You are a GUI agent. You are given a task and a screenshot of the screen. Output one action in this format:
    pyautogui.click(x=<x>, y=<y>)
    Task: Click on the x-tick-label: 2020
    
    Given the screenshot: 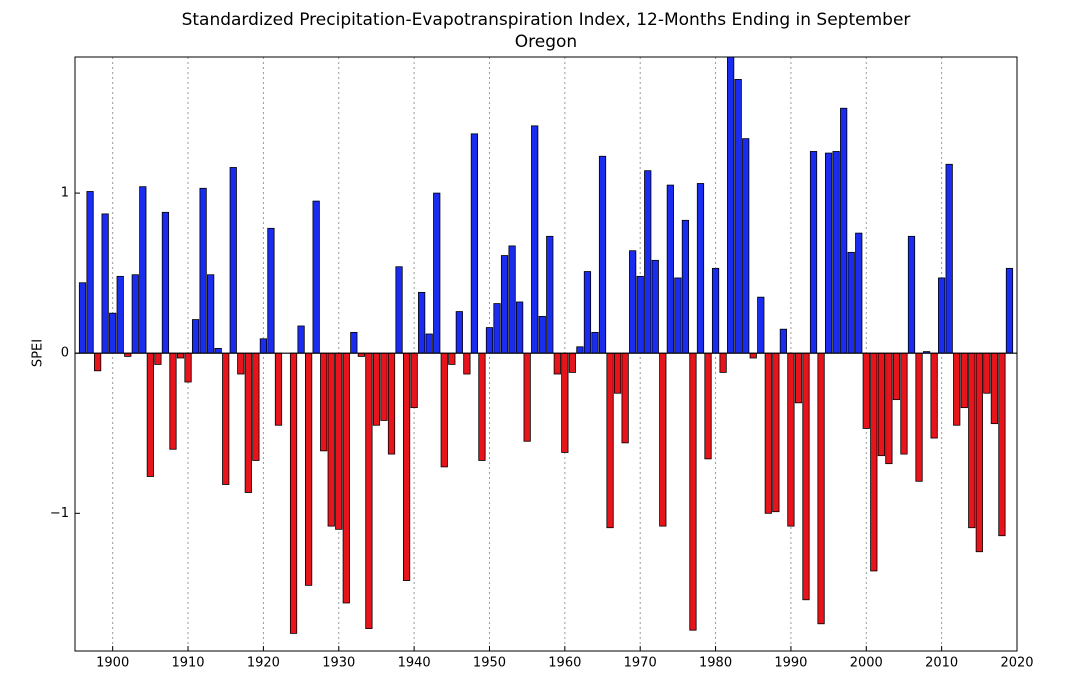 What is the action you would take?
    pyautogui.click(x=1016, y=663)
    